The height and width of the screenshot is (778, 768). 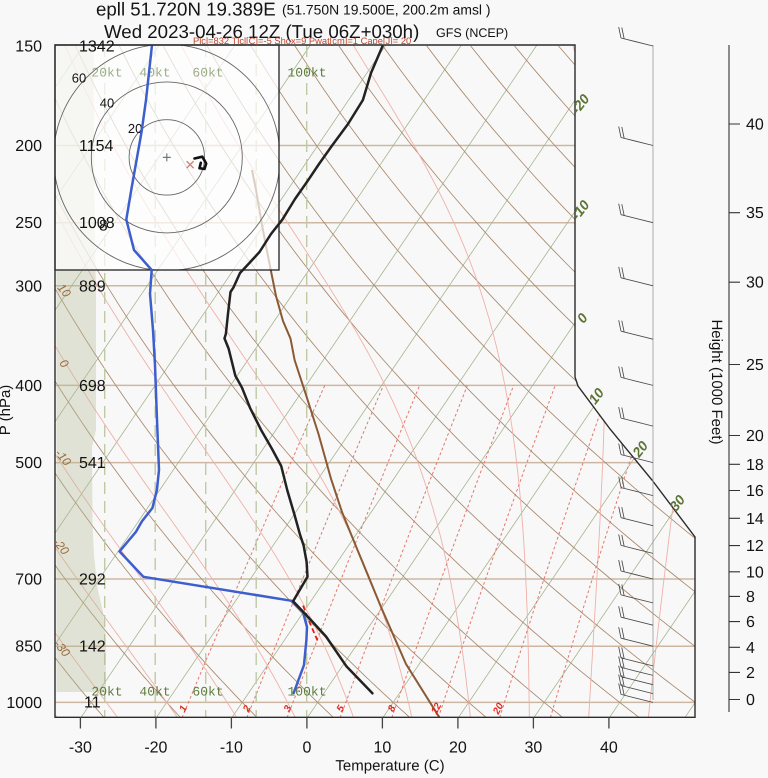 What do you see at coordinates (79, 77) in the screenshot?
I see `svg-text: 60` at bounding box center [79, 77].